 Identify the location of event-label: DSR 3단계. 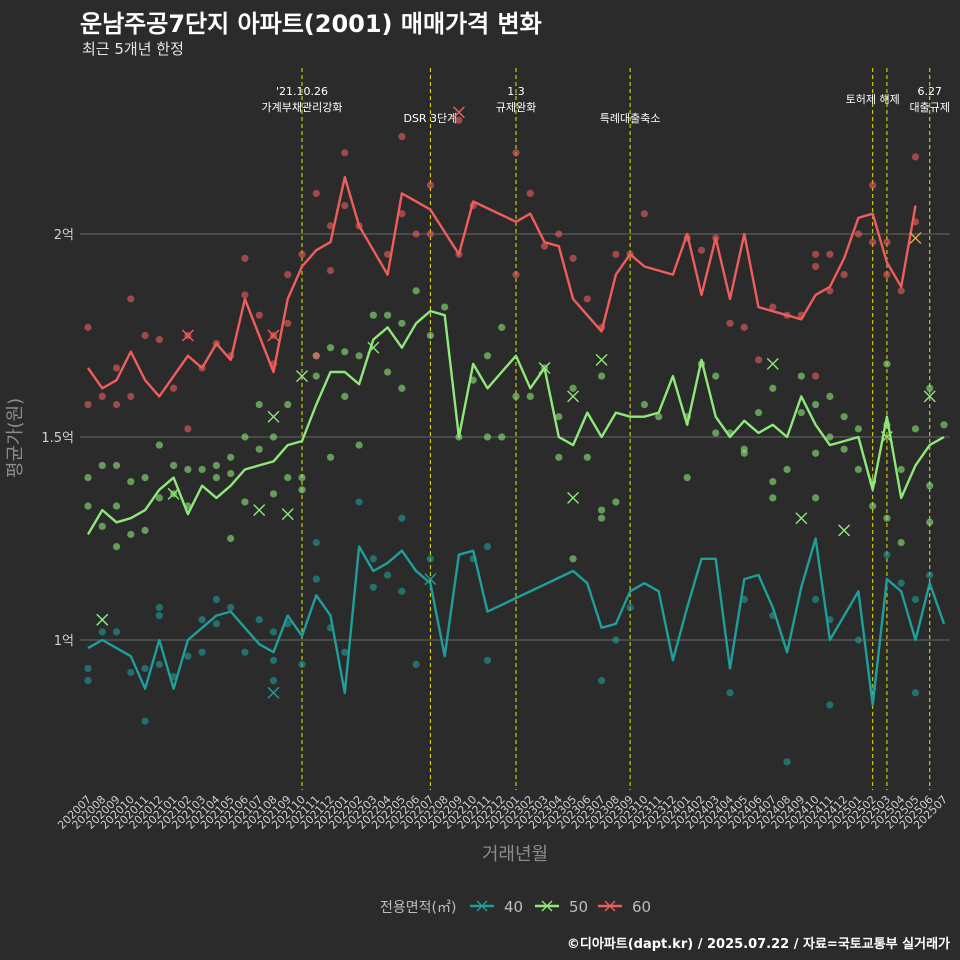
(430, 118).